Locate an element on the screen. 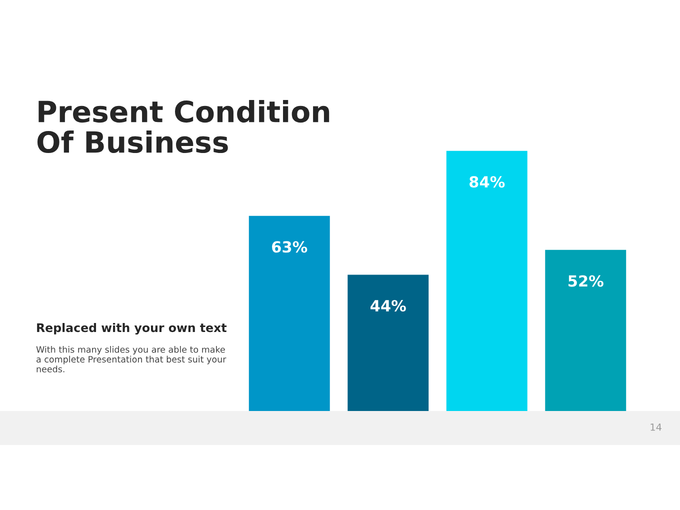 This screenshot has height=510, width=680. data-label: 63% is located at coordinates (290, 247).